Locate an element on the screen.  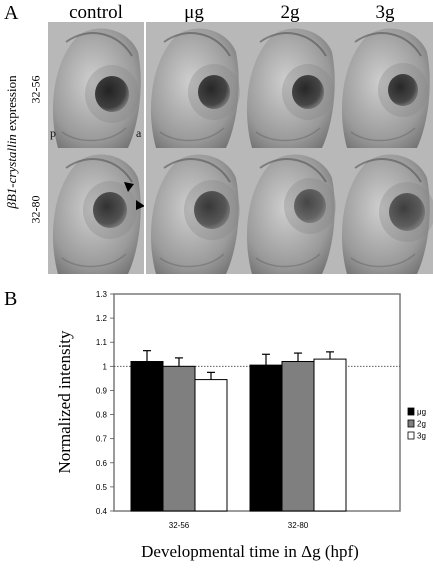
column-label-2g: 2g is located at coordinates (290, 12).